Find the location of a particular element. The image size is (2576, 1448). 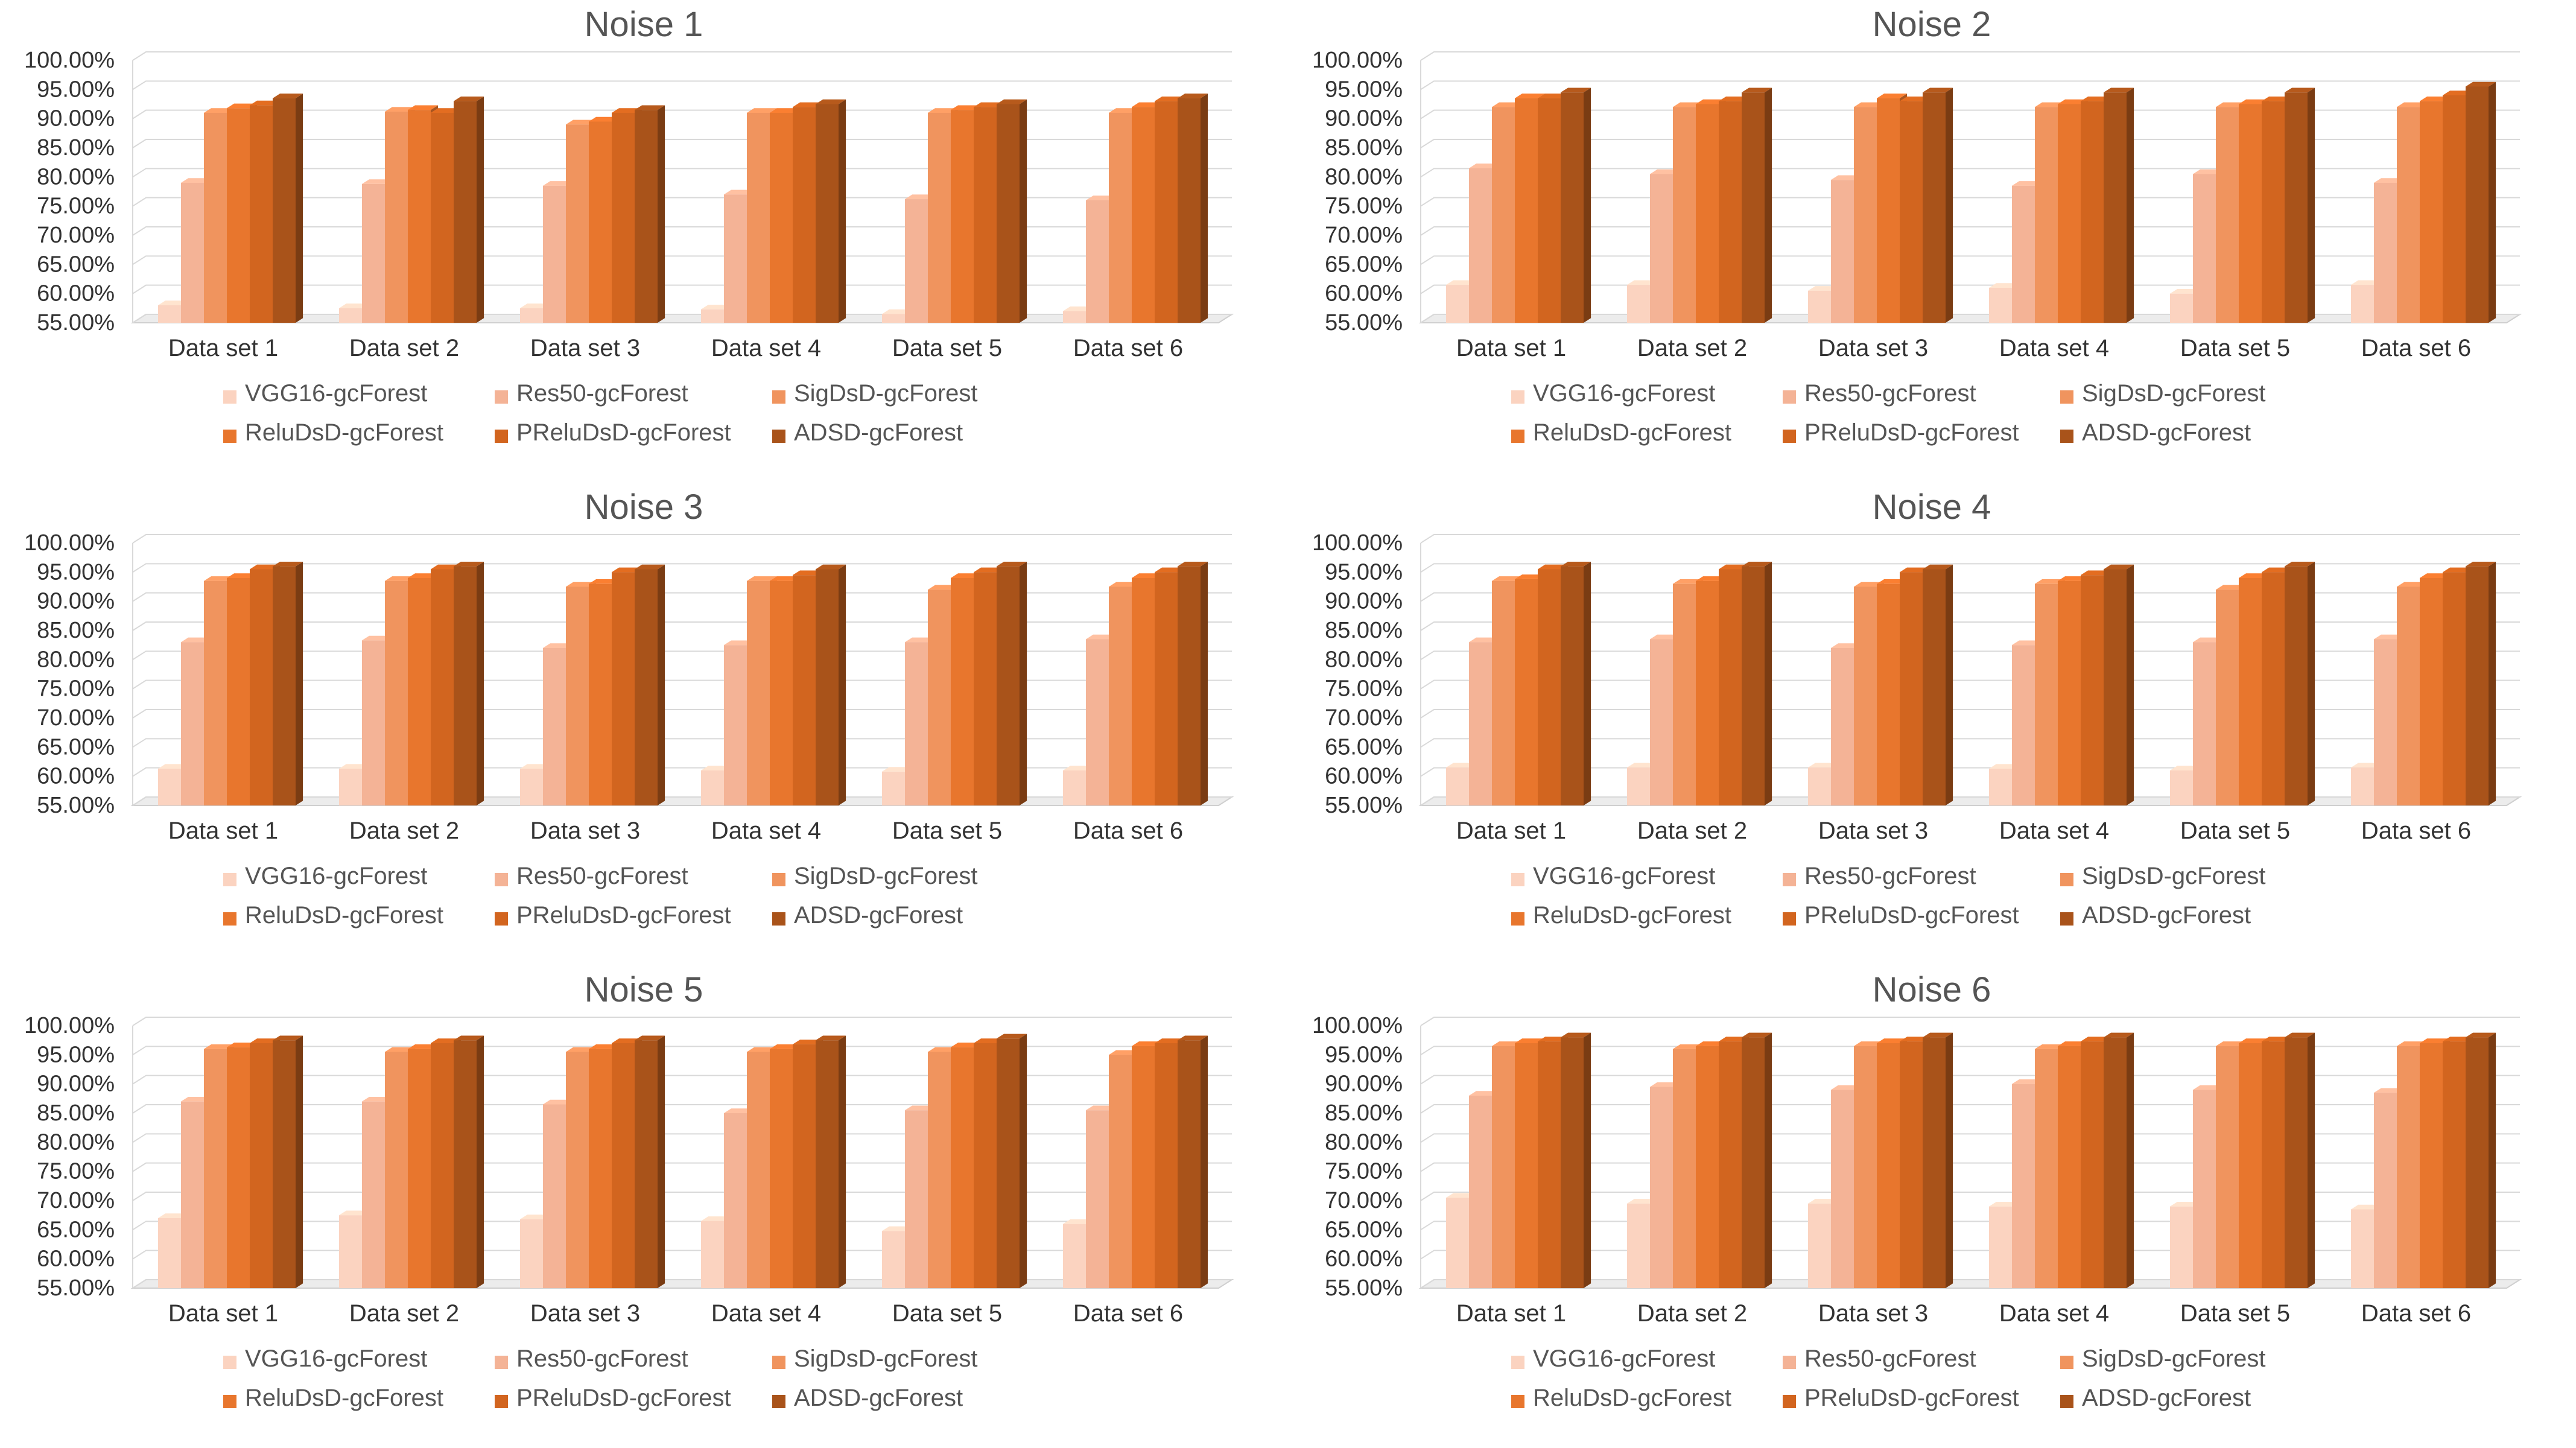

legend-swatch-adsd-gcforest is located at coordinates (778, 1401).